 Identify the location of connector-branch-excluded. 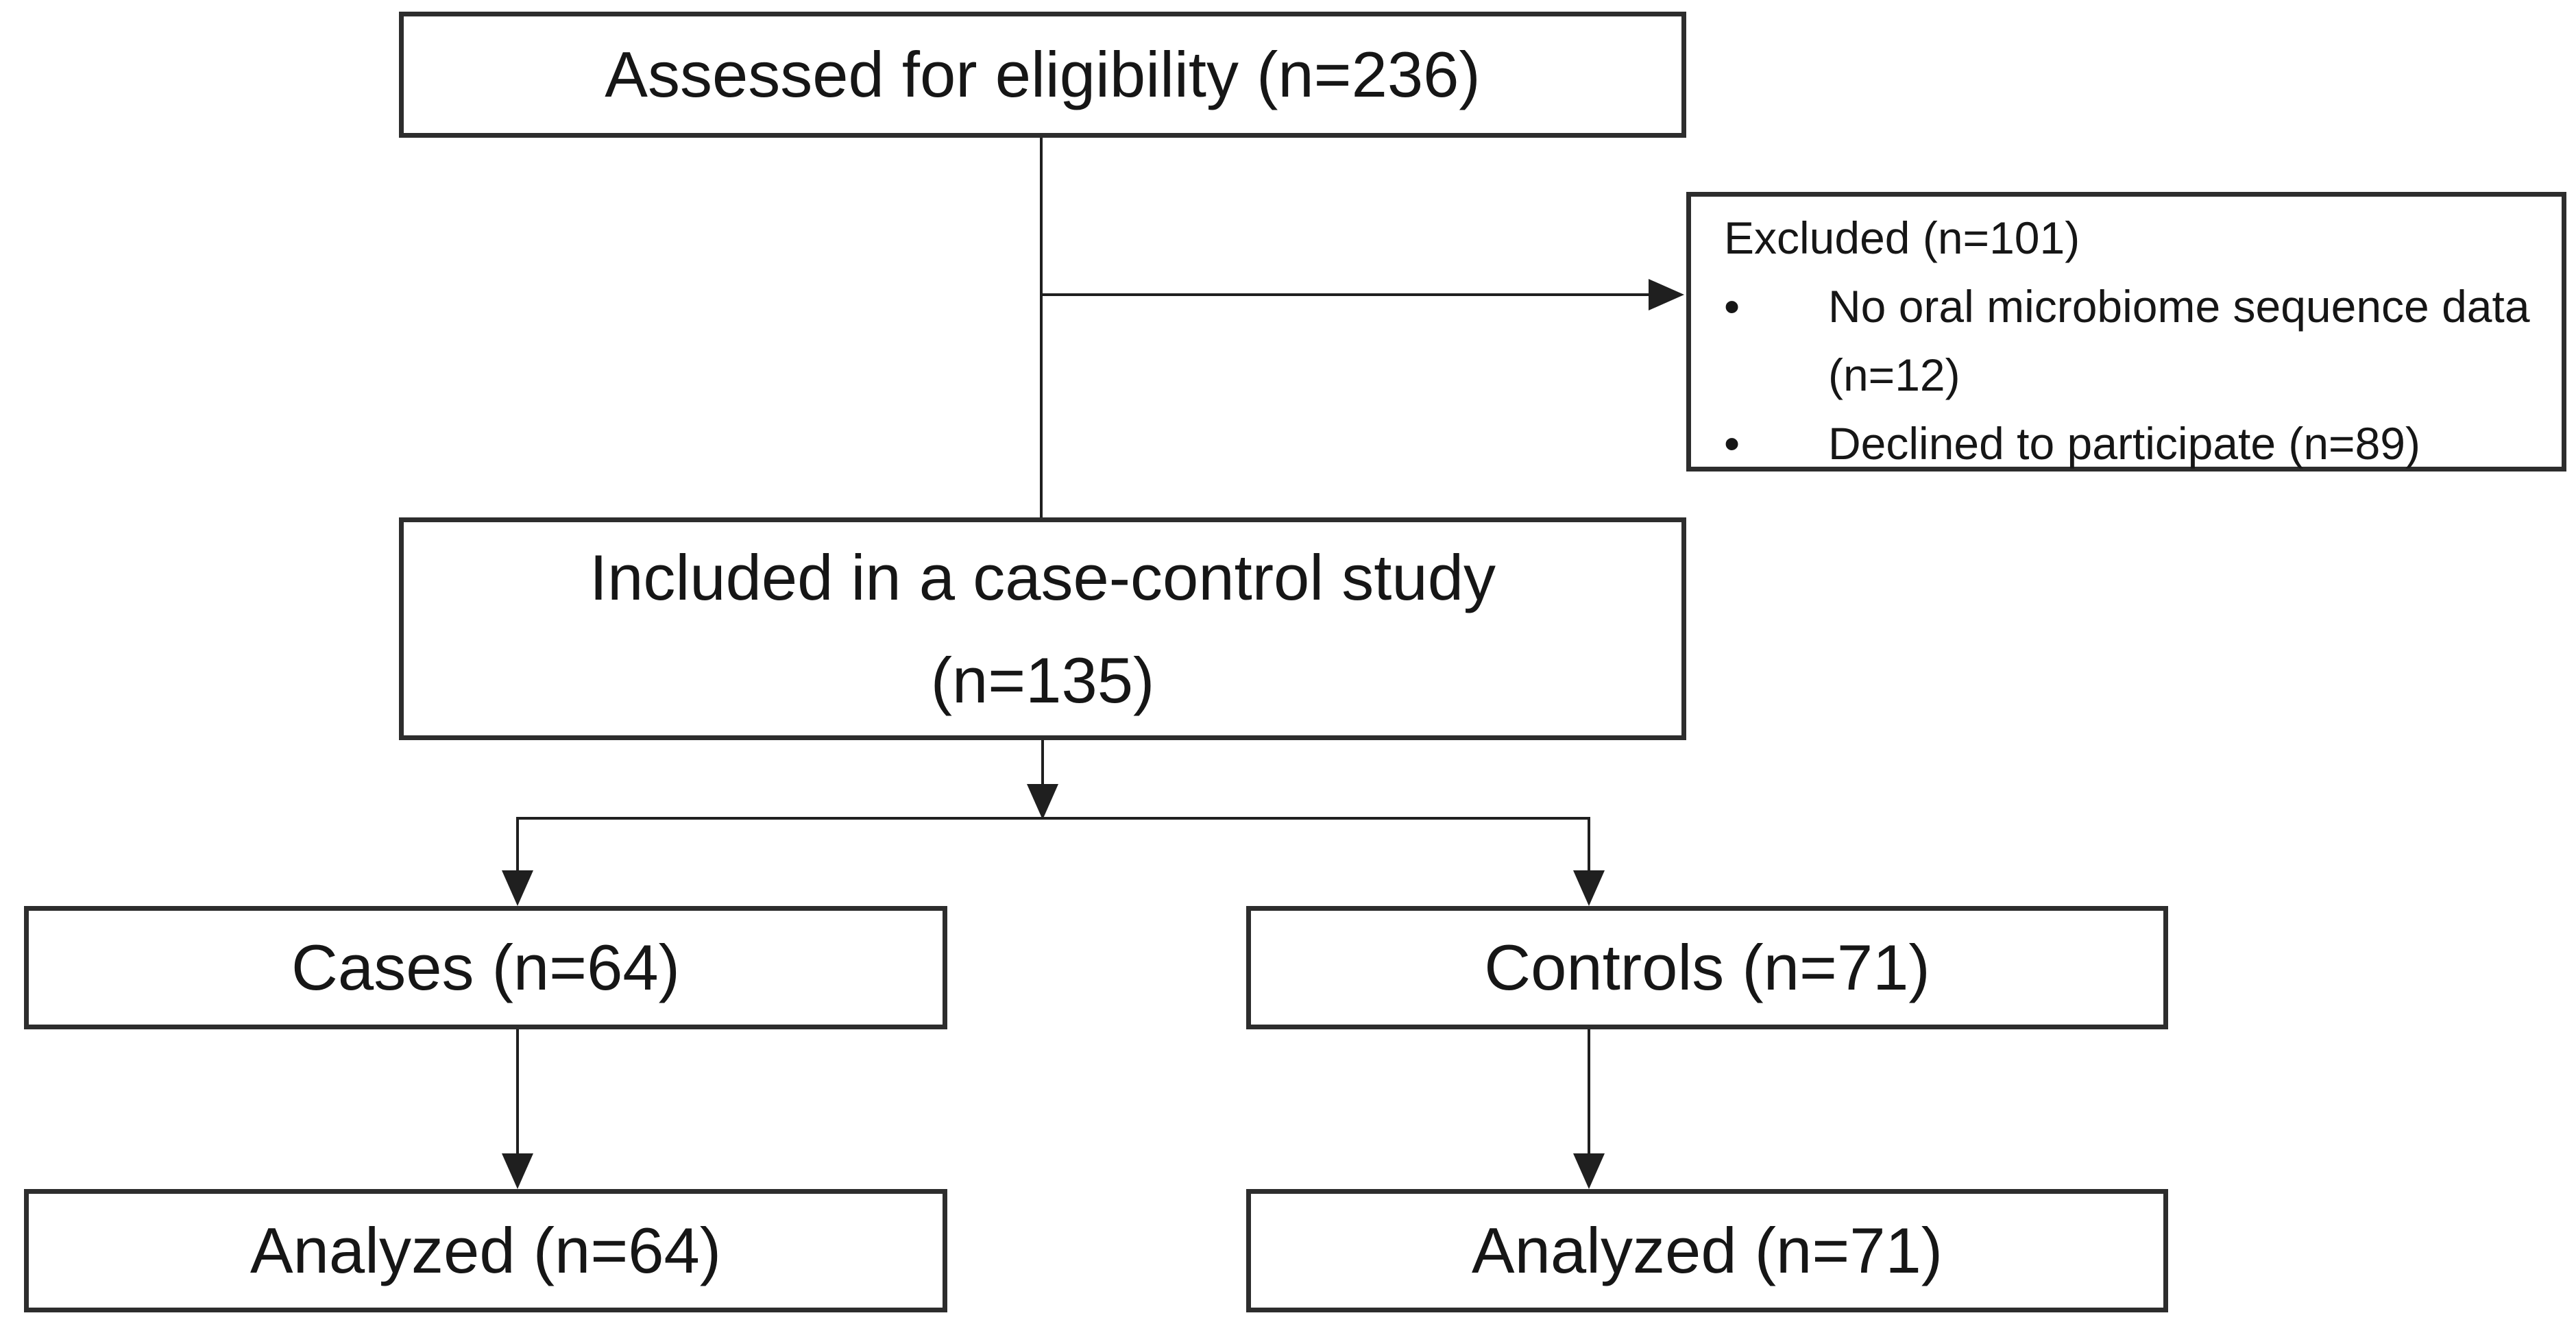
(1344, 294).